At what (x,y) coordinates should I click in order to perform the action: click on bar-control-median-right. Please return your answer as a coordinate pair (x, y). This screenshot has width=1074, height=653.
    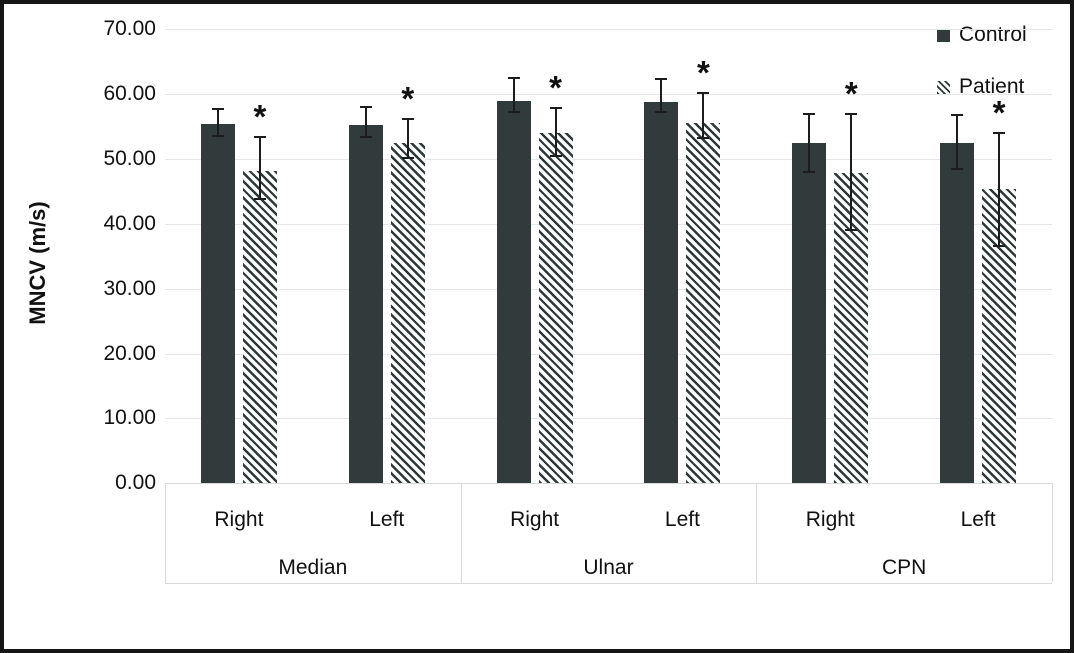
    Looking at the image, I should click on (217, 303).